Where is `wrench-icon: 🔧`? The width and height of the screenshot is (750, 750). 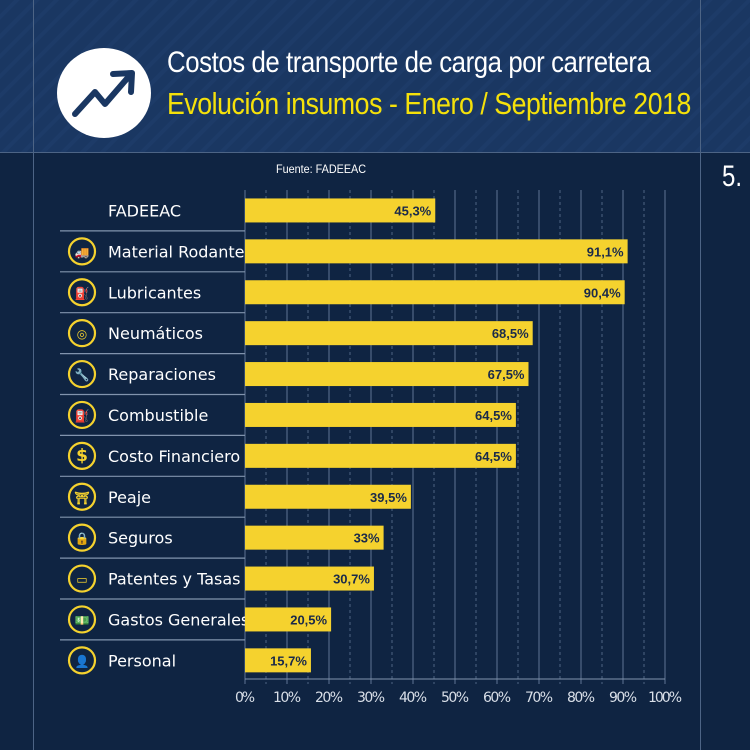 wrench-icon: 🔧 is located at coordinates (82, 374).